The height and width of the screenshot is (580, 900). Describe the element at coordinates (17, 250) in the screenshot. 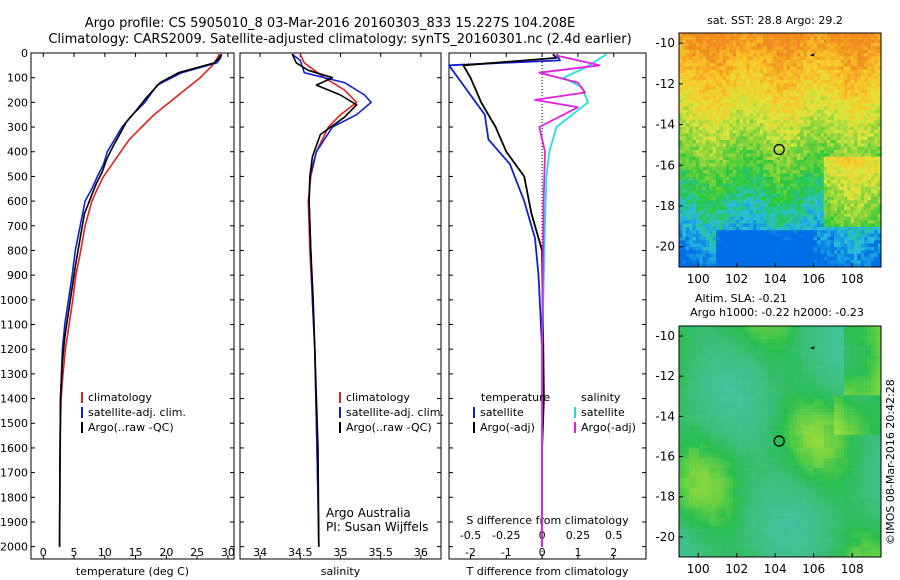

I see `y-tick-label: 800` at that location.